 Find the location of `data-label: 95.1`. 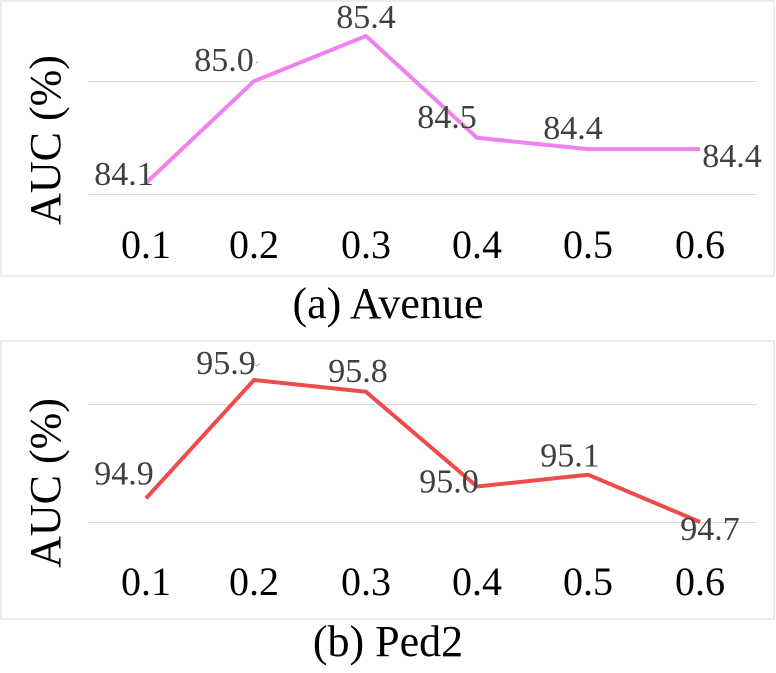

data-label: 95.1 is located at coordinates (570, 456).